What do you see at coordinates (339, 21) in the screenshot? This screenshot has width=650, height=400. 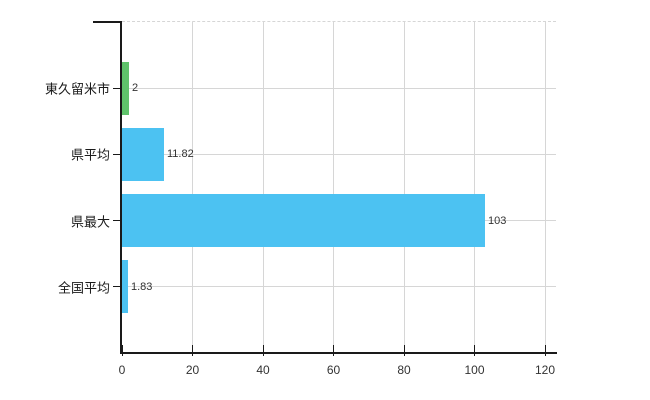 I see `plot-top-border` at bounding box center [339, 21].